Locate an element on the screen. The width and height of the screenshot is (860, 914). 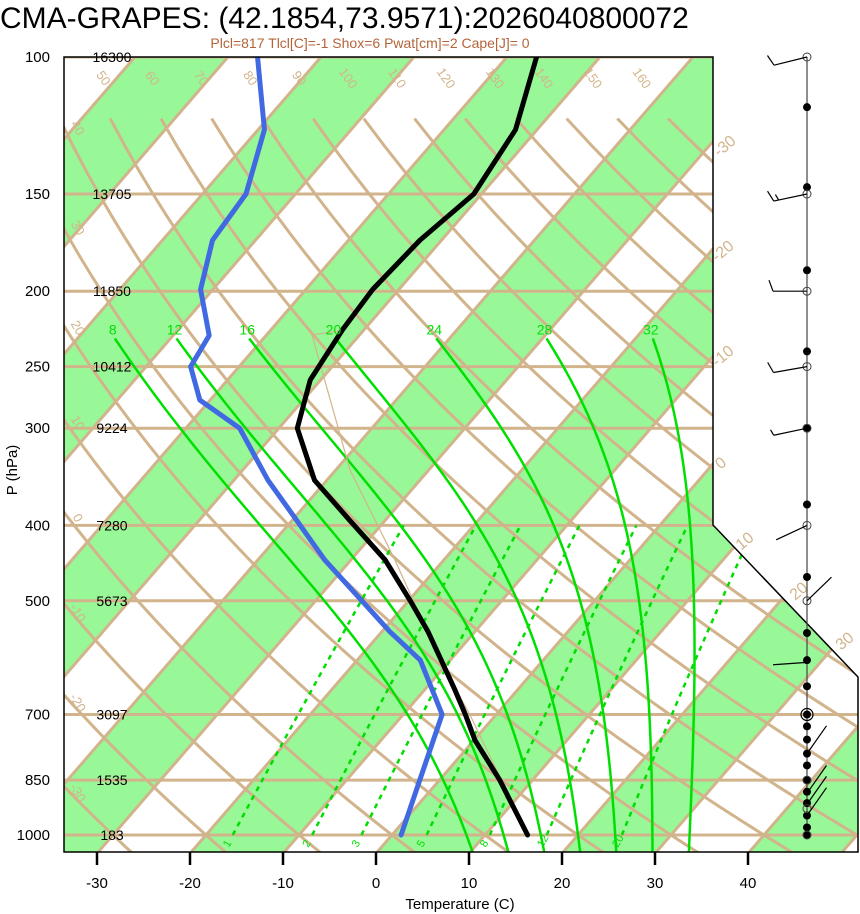
mixing-ratio-label: 2 is located at coordinates (306, 843).